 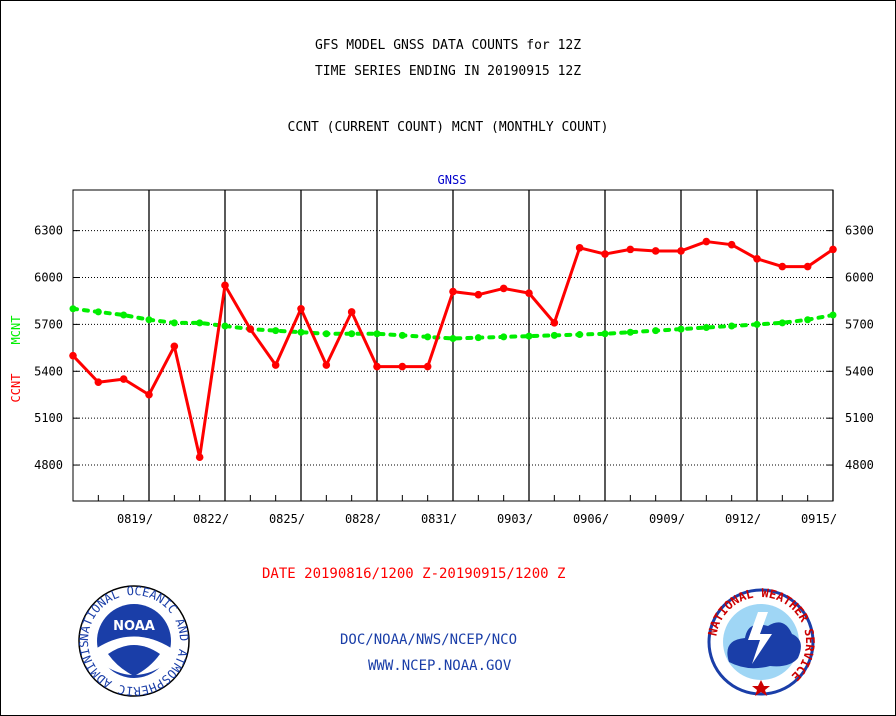 What do you see at coordinates (859, 465) in the screenshot?
I see `y-tick-label-right: 4800` at bounding box center [859, 465].